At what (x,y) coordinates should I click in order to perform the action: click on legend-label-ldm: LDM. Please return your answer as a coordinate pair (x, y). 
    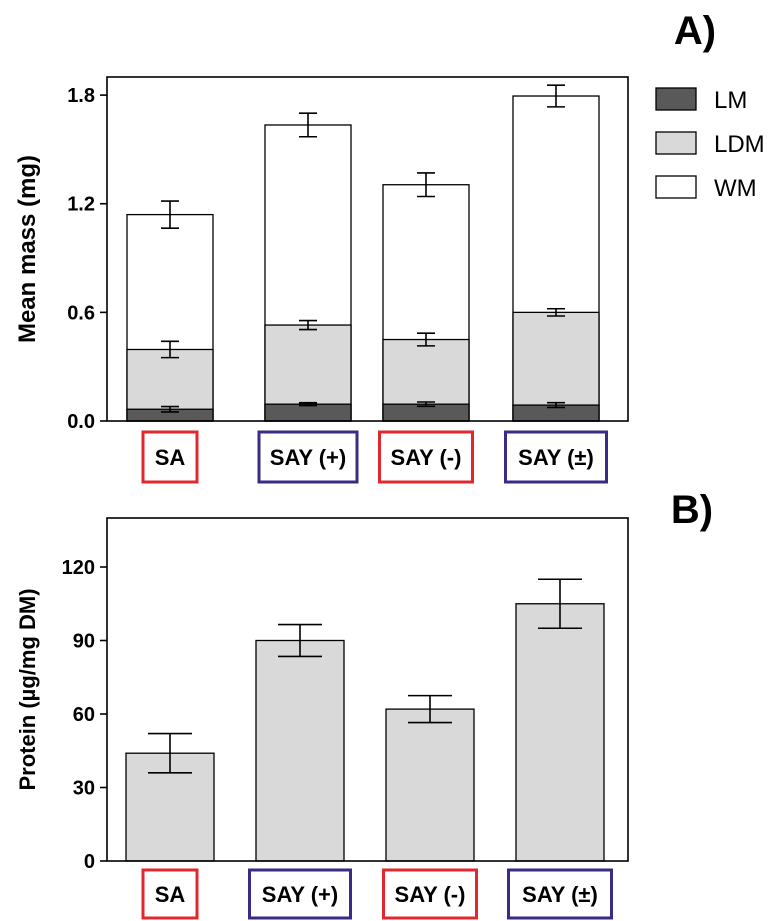
    Looking at the image, I should click on (739, 144).